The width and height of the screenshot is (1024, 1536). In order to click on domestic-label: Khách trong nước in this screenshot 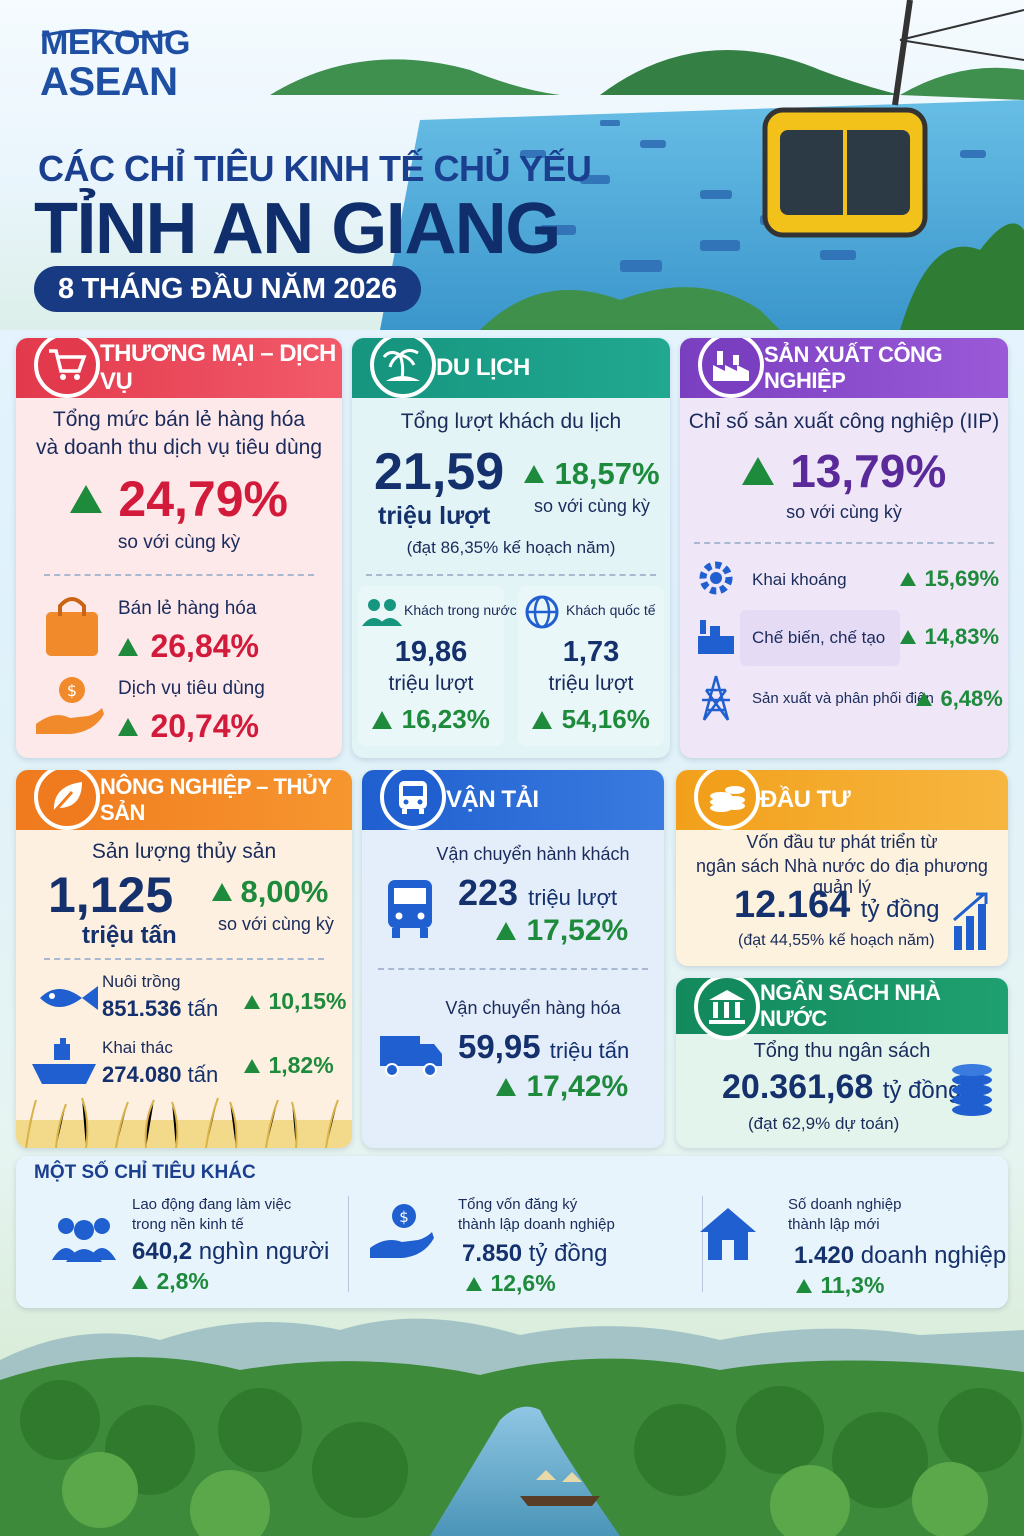, I will do `click(460, 610)`.